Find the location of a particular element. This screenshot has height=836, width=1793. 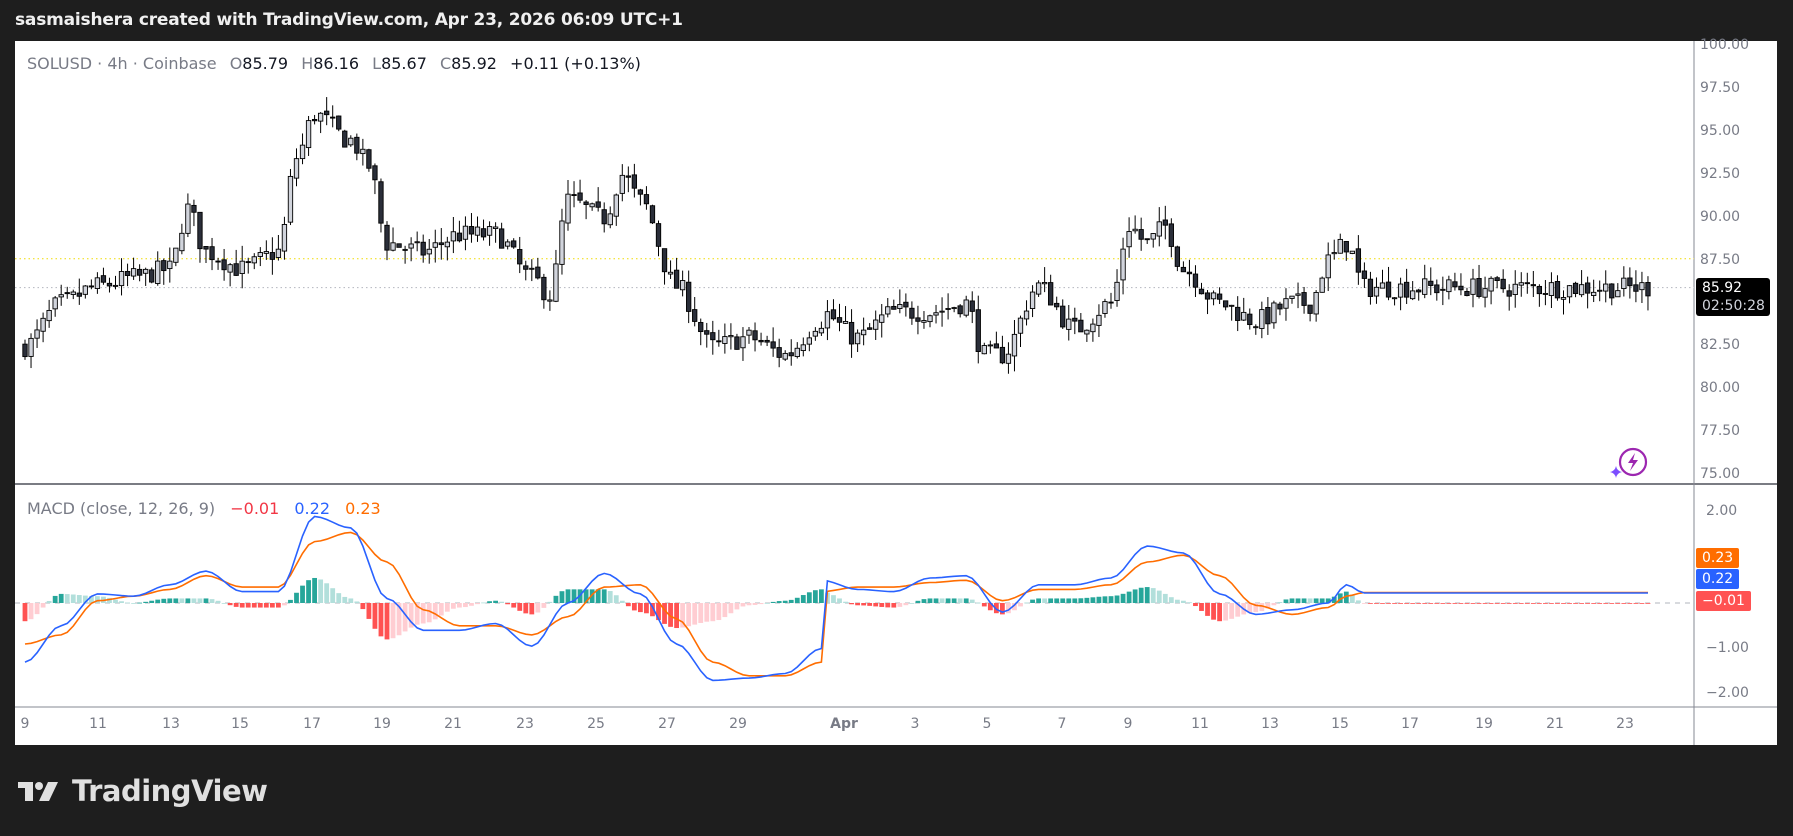

tradingview-logo: TradingView is located at coordinates (143, 791).